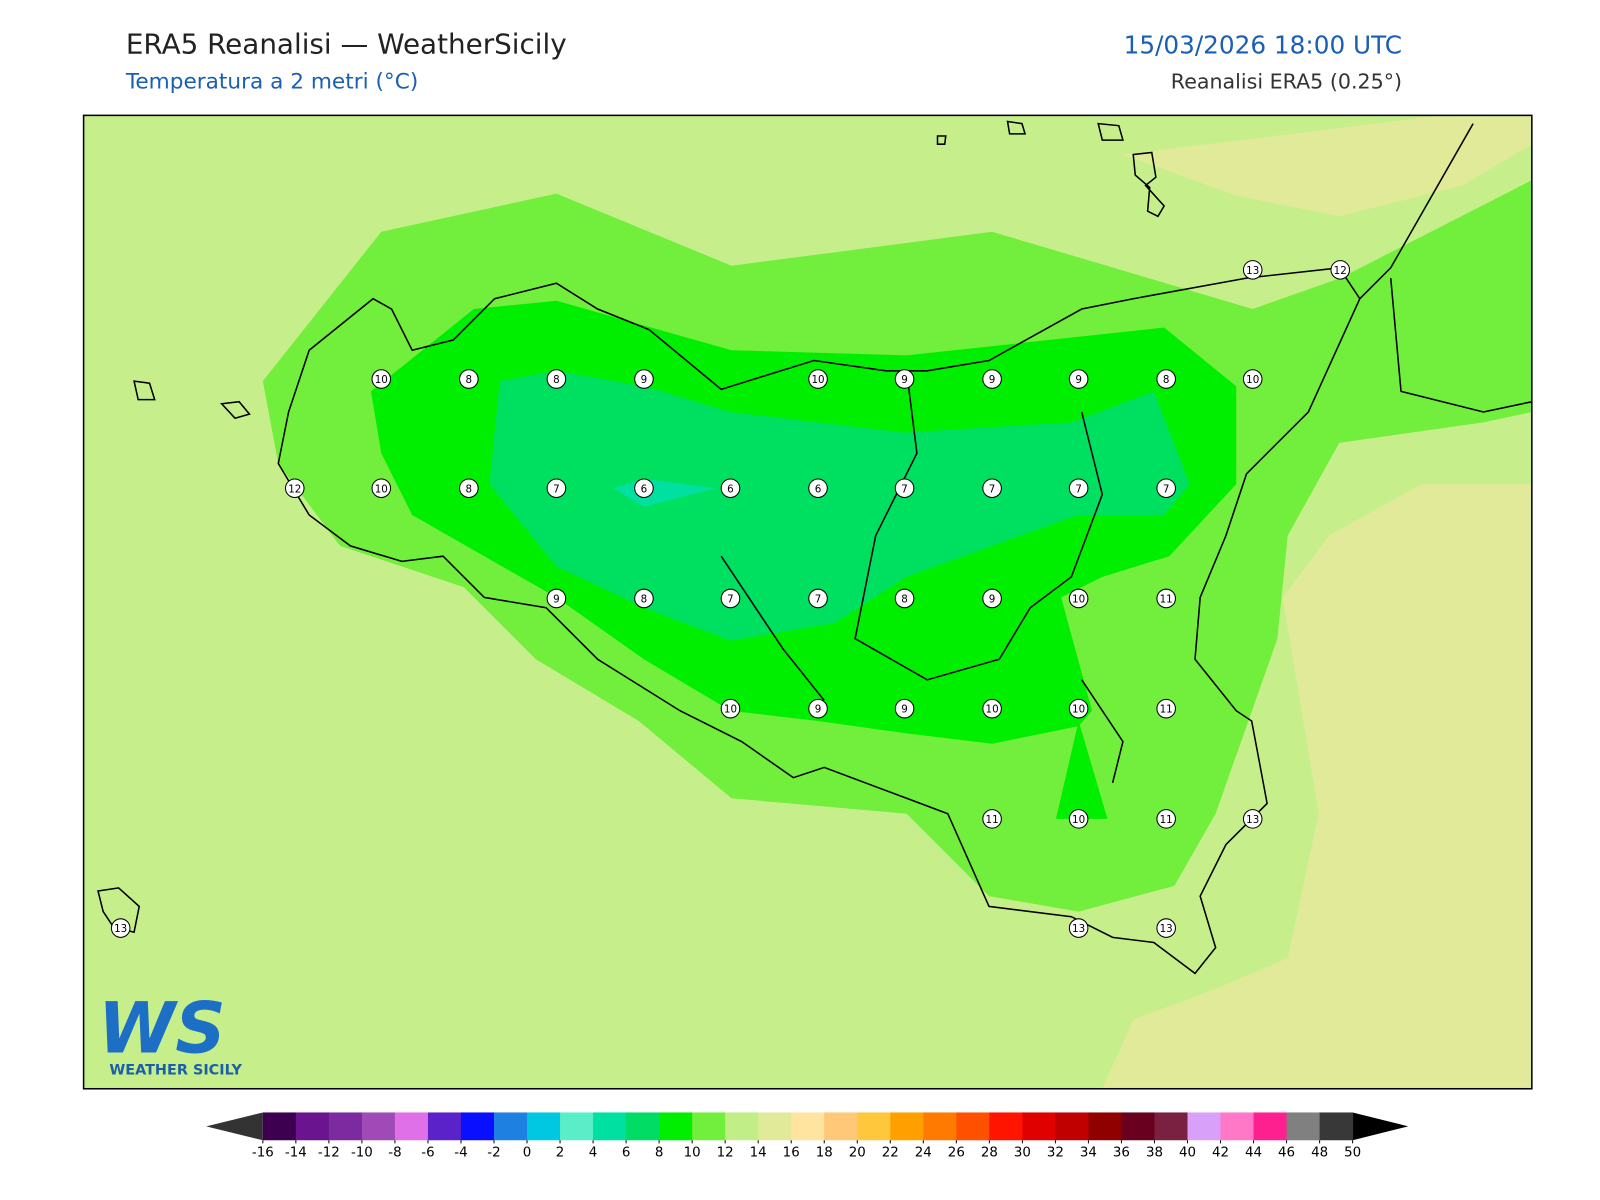 This screenshot has height=1200, width=1600. Describe the element at coordinates (175, 1070) in the screenshot. I see `logo-name: WEATHER SICILY` at that location.